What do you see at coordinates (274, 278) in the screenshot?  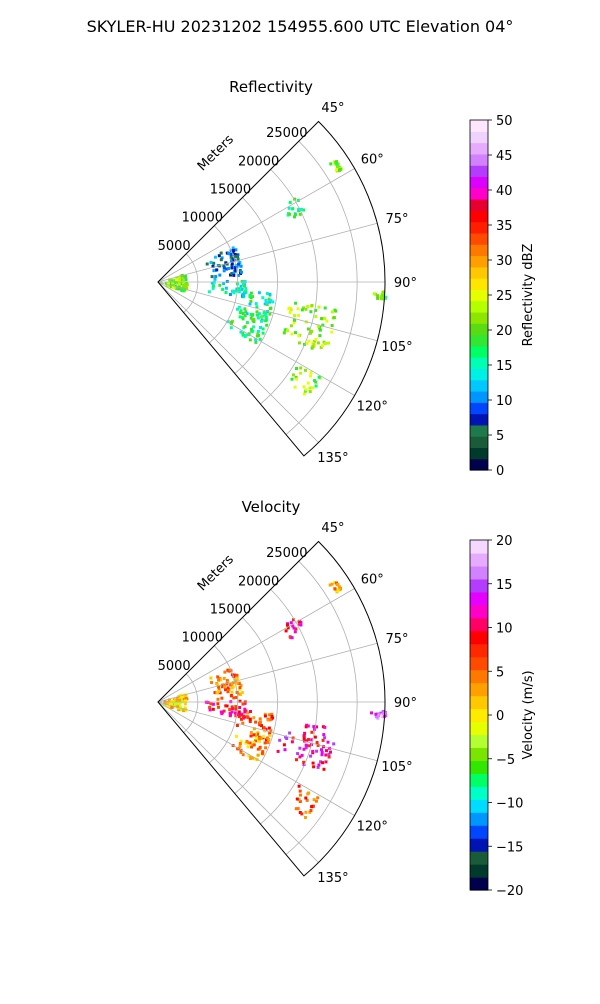 I see `echo-layer` at bounding box center [274, 278].